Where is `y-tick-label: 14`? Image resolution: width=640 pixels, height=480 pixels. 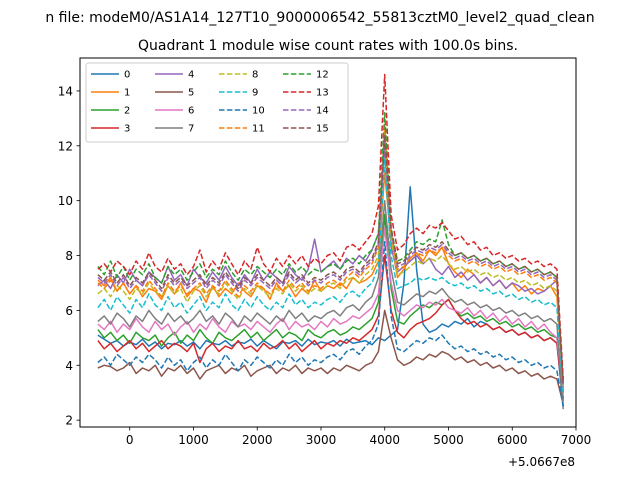
y-tick-label: 14 is located at coordinates (65, 91).